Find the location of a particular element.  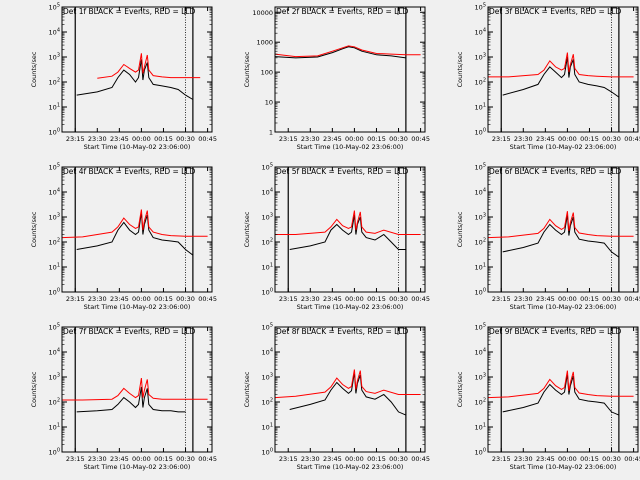

panel-title: Det 8f BLACK = Events, RED = LLD is located at coordinates (342, 331).